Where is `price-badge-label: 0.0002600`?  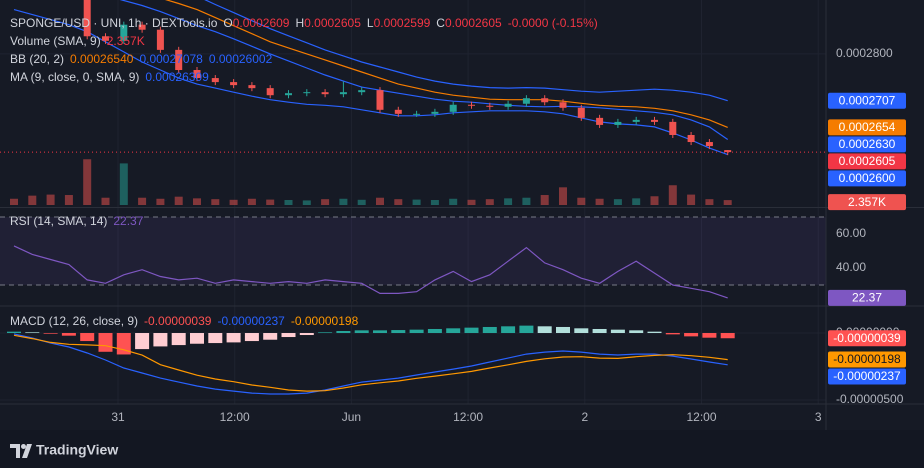 price-badge-label: 0.0002600 is located at coordinates (867, 178).